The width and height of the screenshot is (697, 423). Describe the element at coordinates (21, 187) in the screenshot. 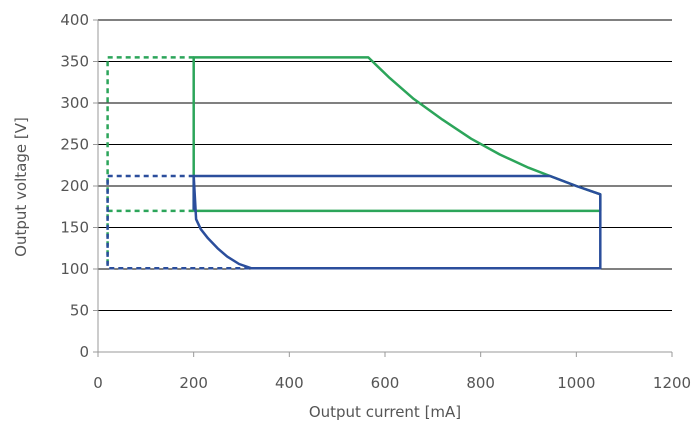

I see `y-axis-title: Output voltage [V]` at that location.